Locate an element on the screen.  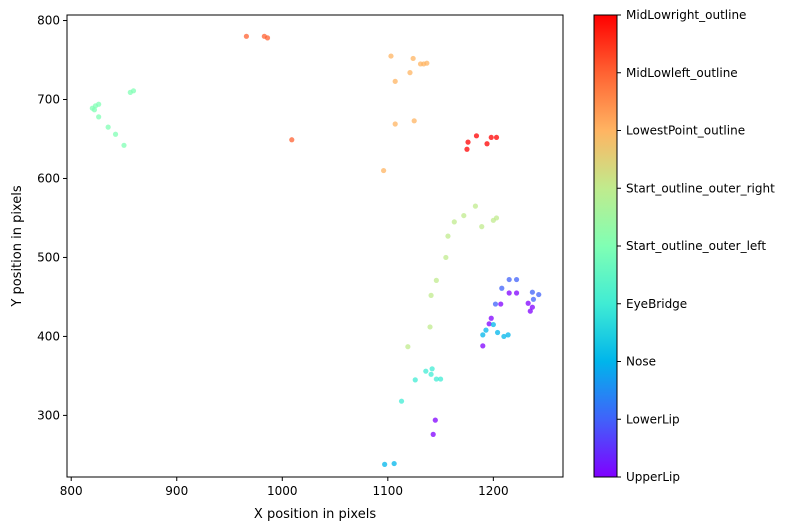
x-axis-label: X position in pixels is located at coordinates (315, 514).